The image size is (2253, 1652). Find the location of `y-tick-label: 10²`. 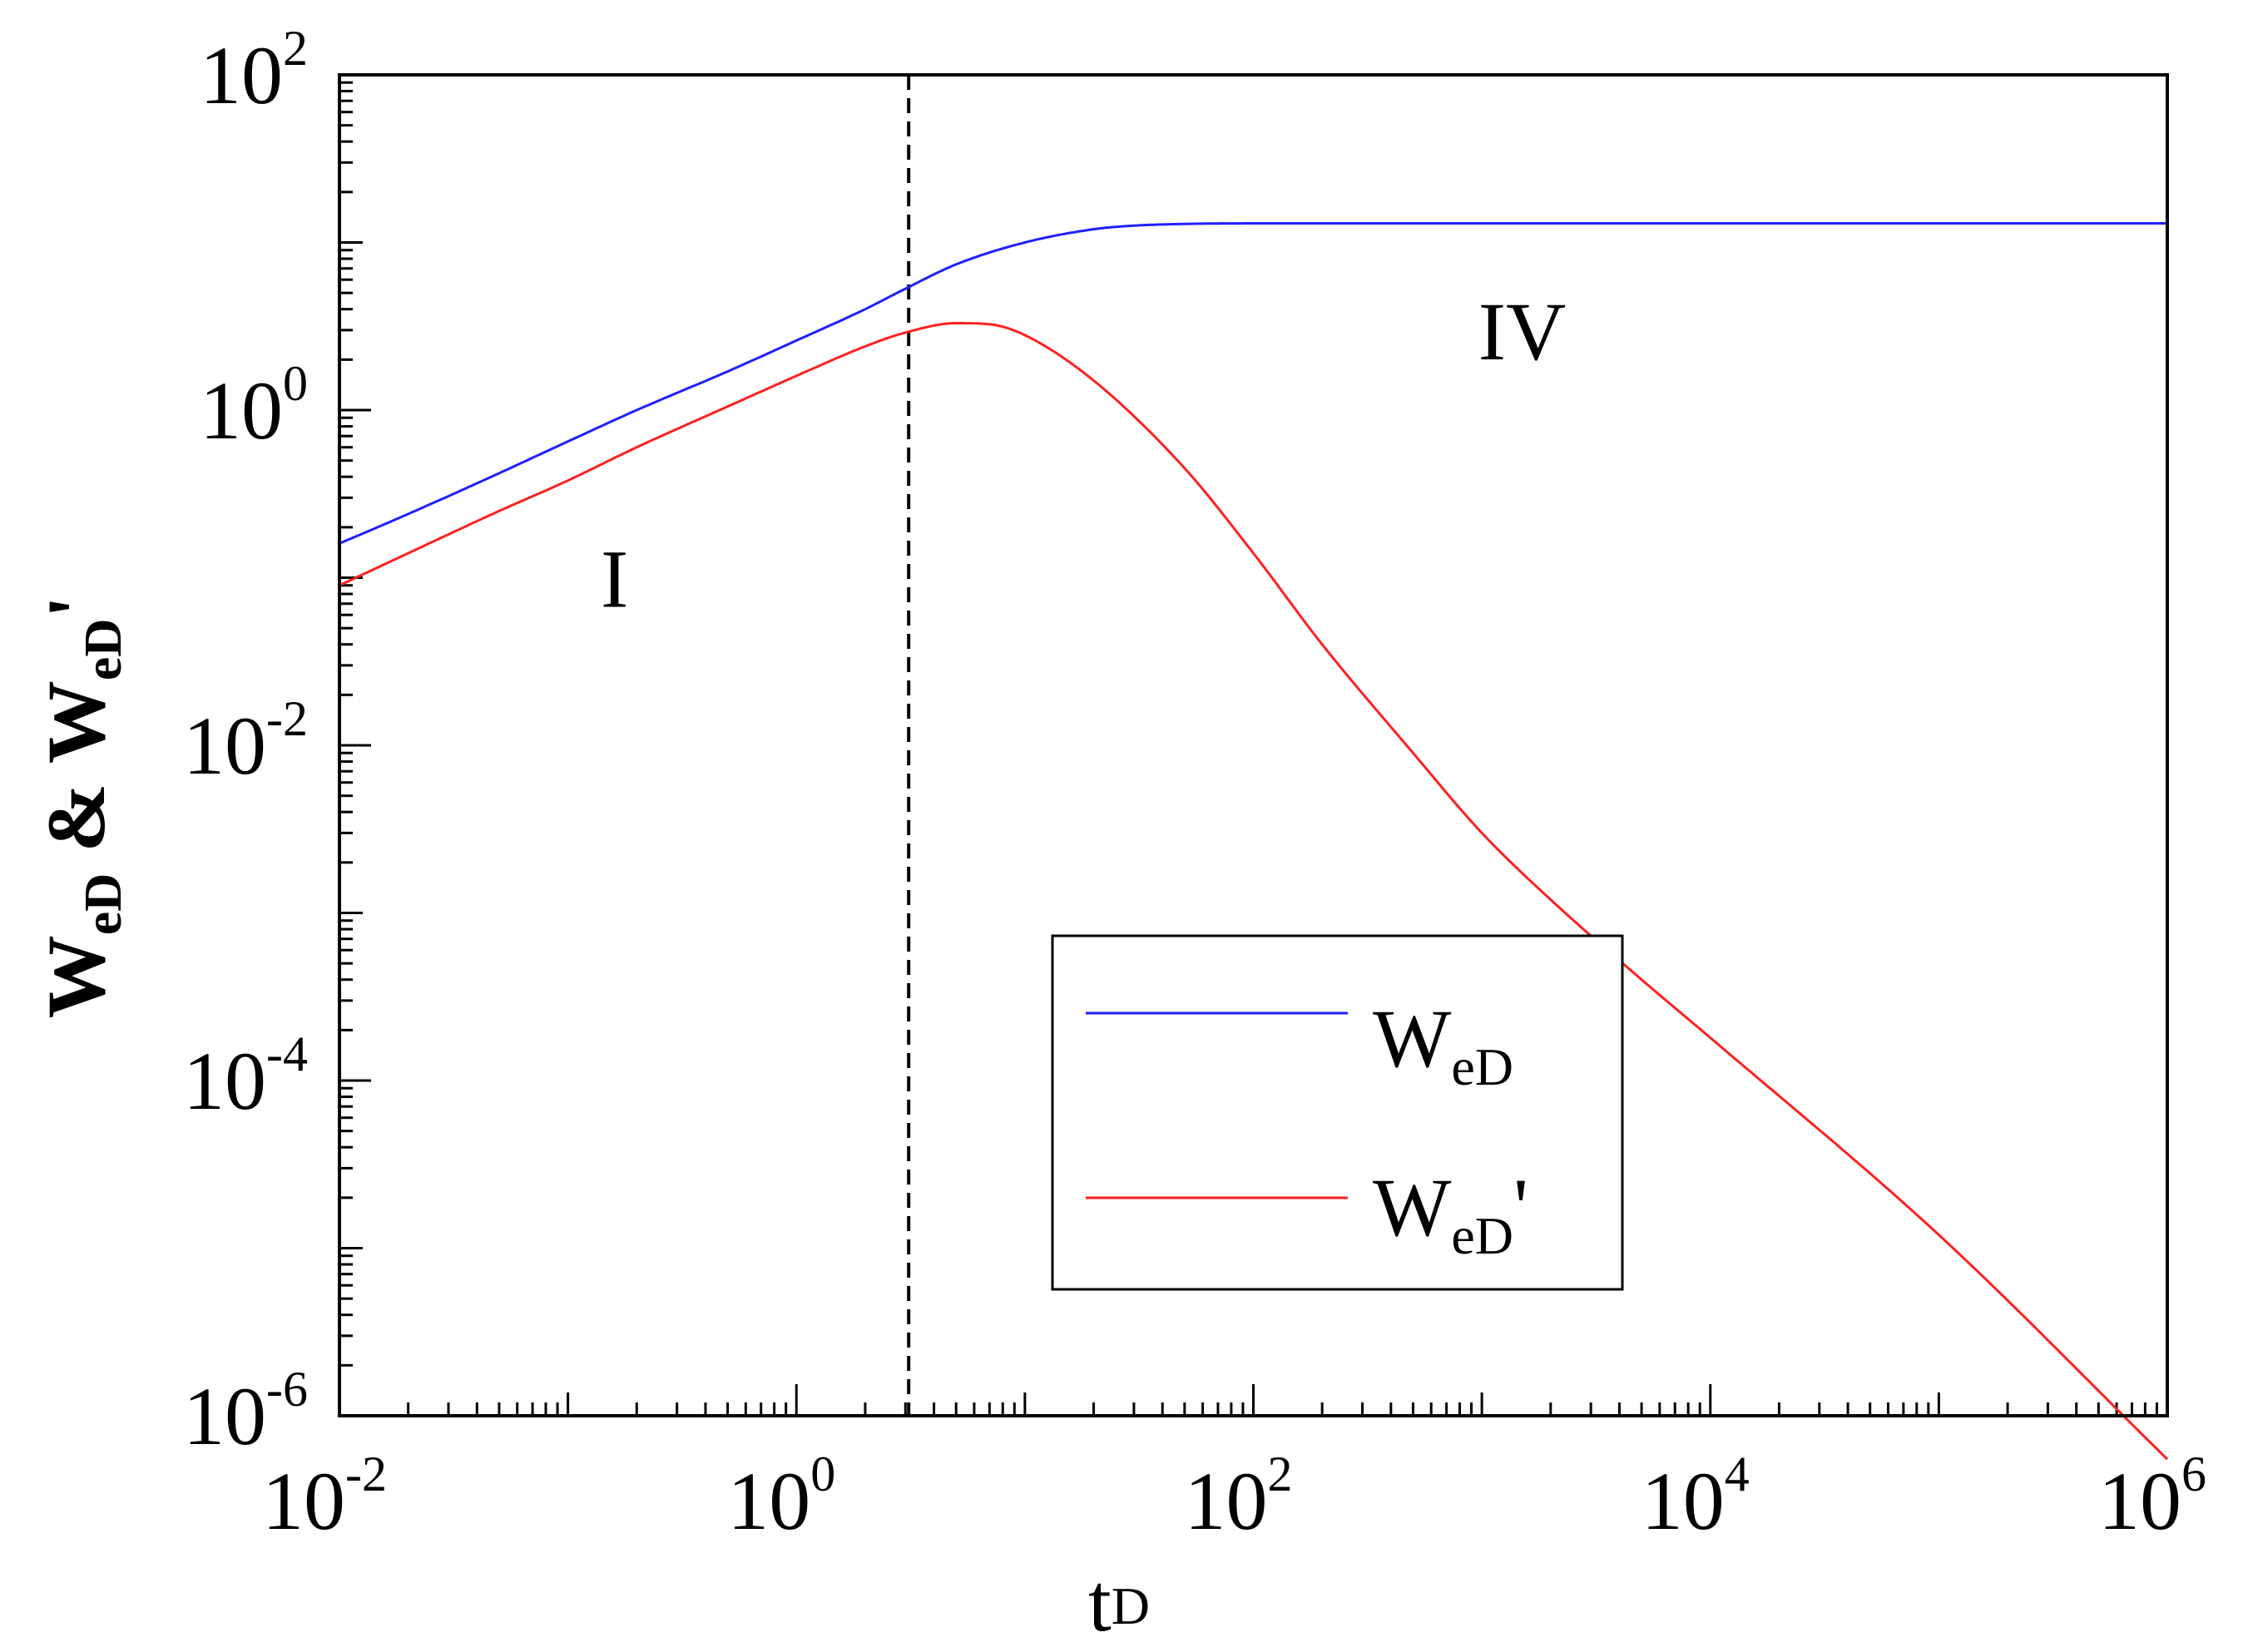

y-tick-label: 10² is located at coordinates (254, 71).